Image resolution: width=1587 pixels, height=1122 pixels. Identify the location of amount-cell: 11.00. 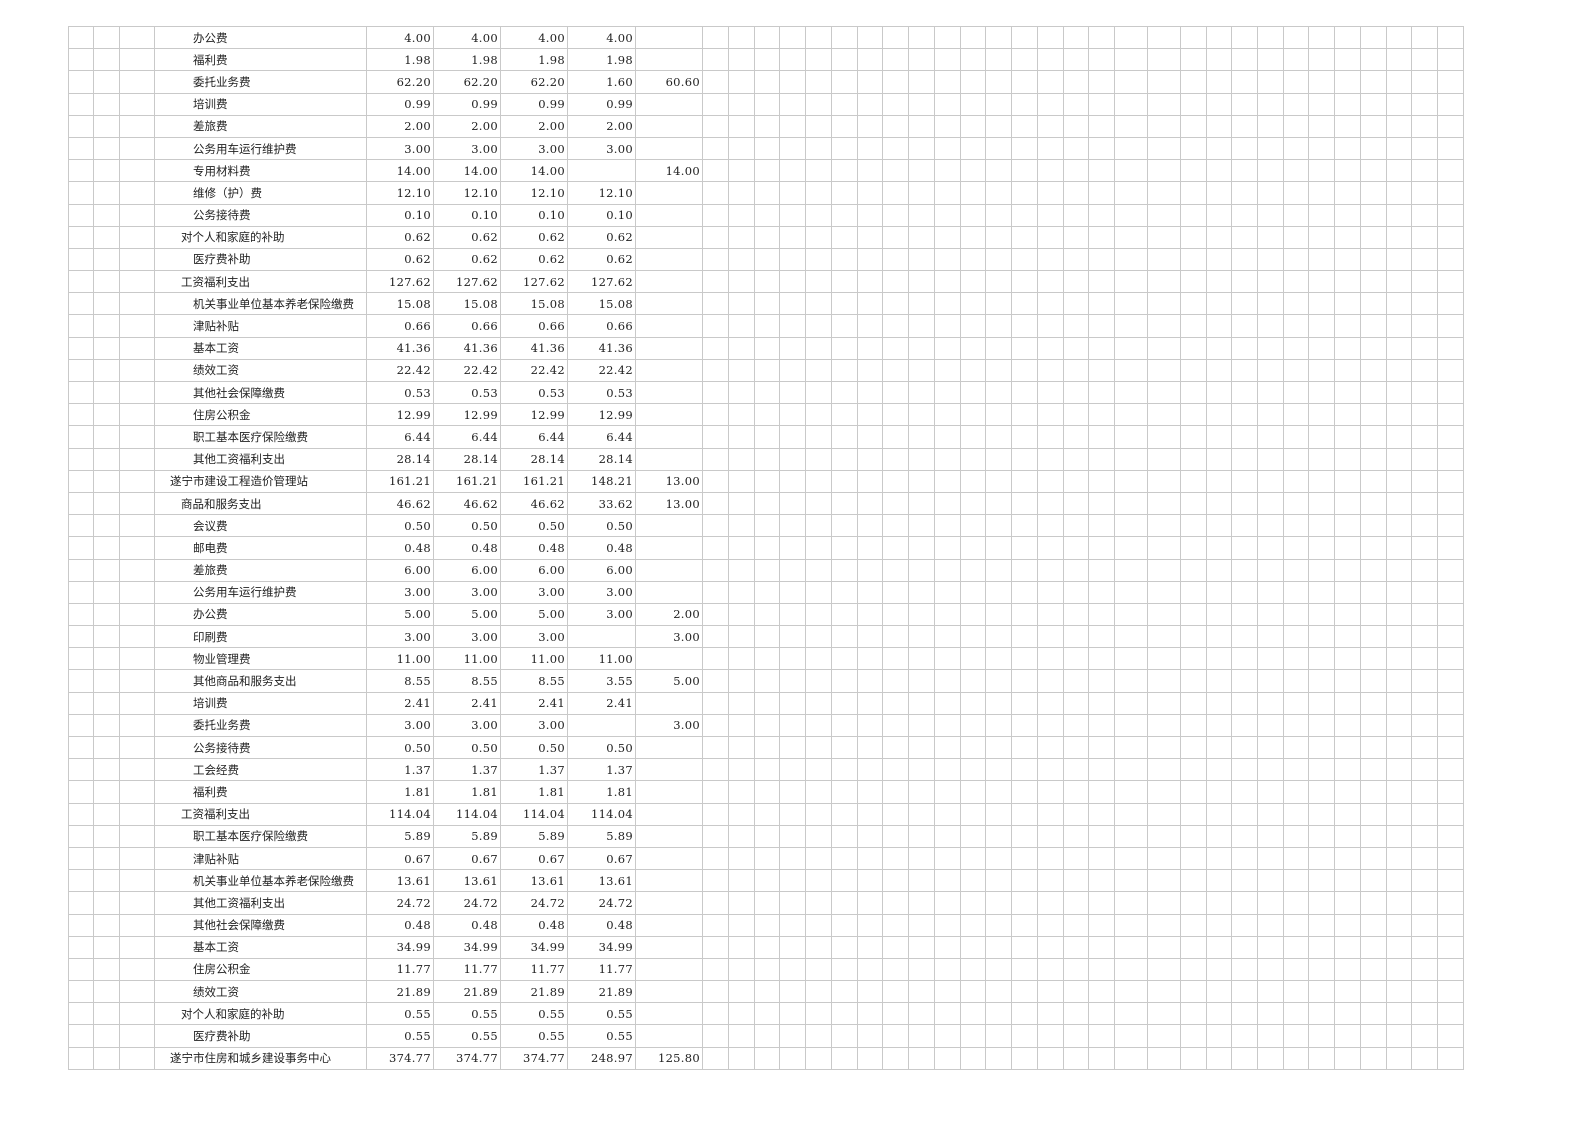
(400, 659).